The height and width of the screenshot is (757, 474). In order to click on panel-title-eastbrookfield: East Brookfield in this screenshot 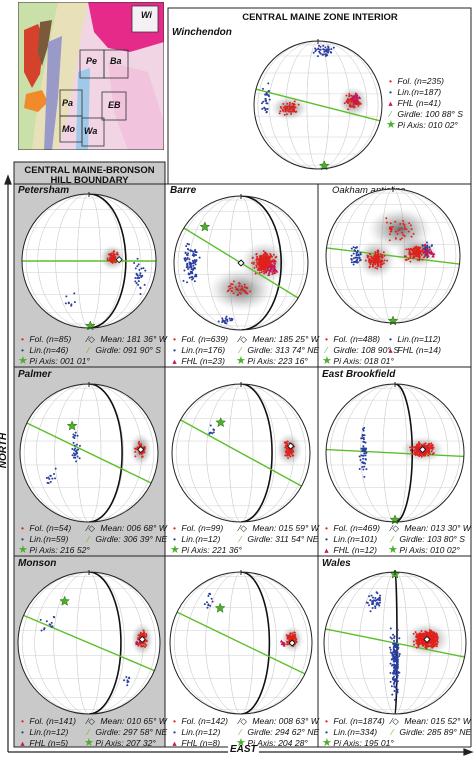, I will do `click(359, 374)`.